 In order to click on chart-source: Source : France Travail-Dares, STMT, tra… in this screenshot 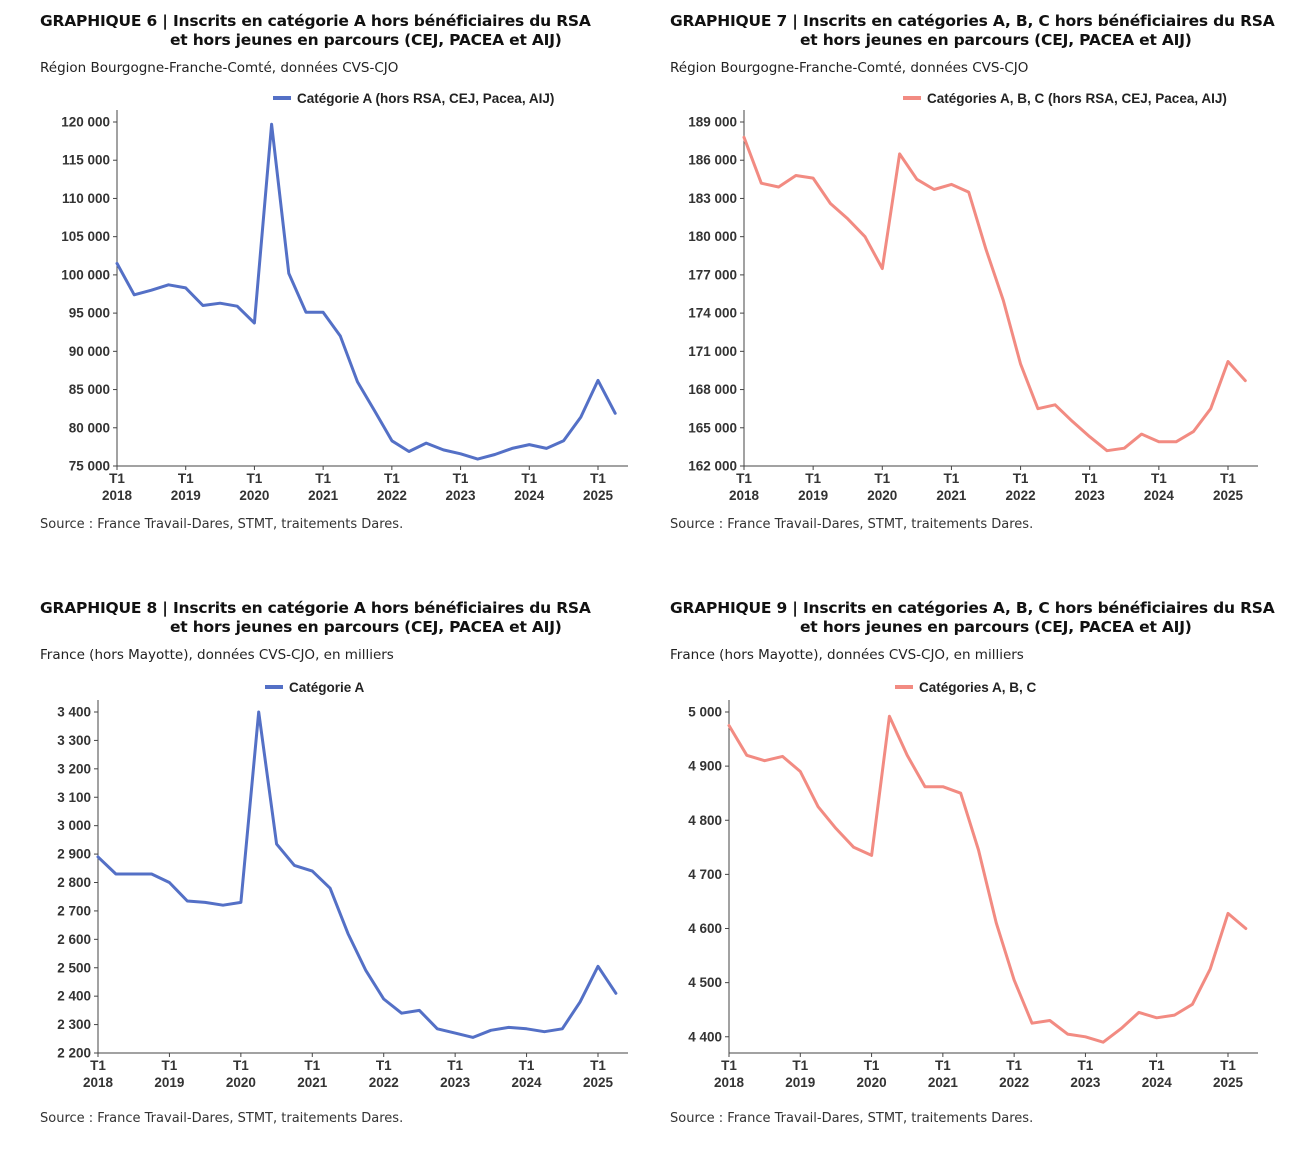, I will do `click(222, 524)`.